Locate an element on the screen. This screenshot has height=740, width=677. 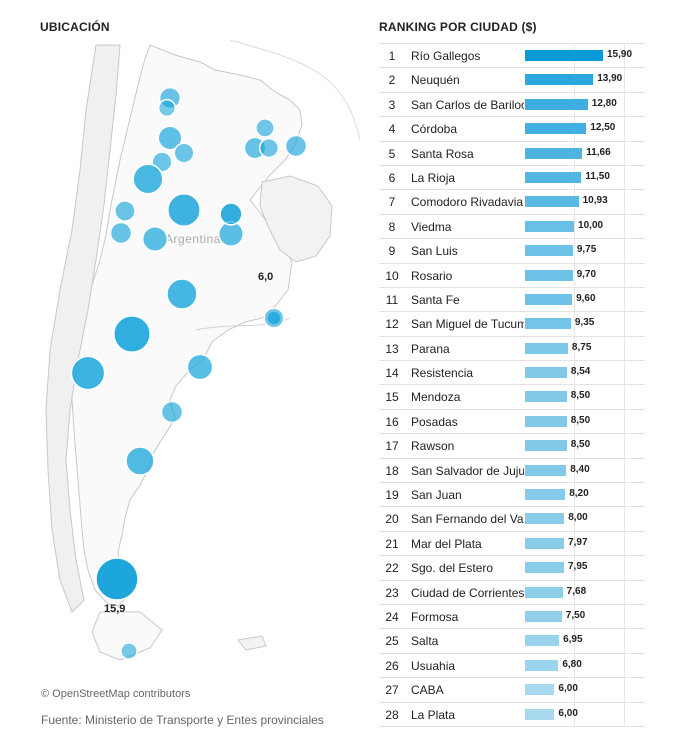
rank-number: 6 is located at coordinates (392, 177).